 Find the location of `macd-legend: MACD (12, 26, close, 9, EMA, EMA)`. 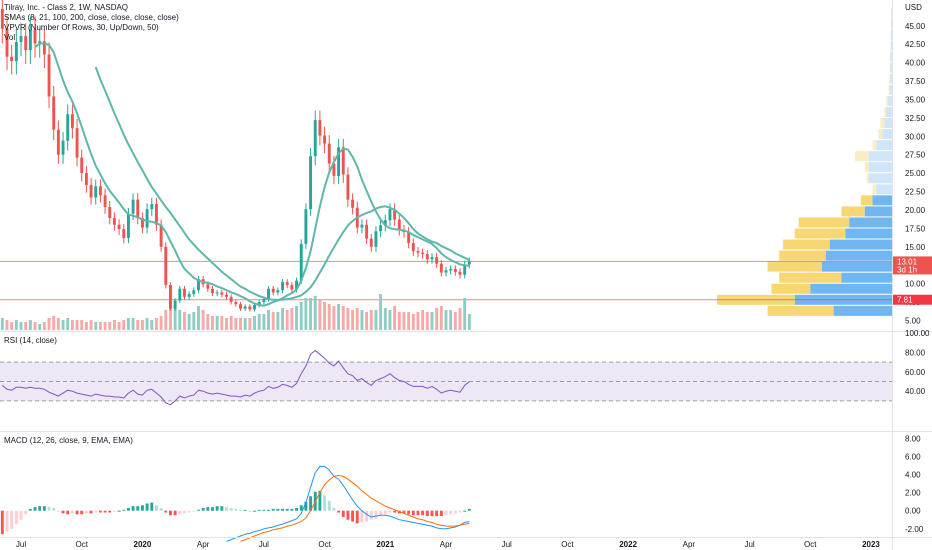

macd-legend: MACD (12, 26, close, 9, EMA, EMA) is located at coordinates (68, 441).